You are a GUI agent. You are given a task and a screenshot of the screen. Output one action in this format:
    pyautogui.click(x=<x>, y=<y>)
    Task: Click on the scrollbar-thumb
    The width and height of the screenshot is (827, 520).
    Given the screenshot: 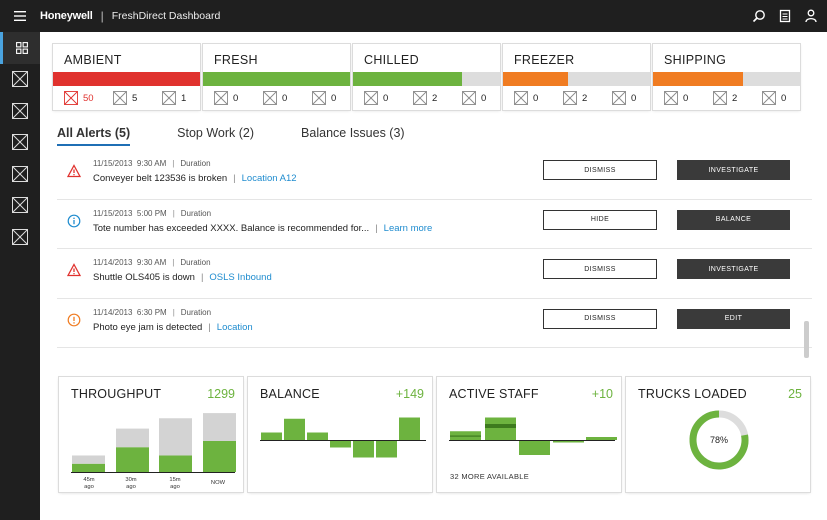 What is the action you would take?
    pyautogui.click(x=806, y=339)
    